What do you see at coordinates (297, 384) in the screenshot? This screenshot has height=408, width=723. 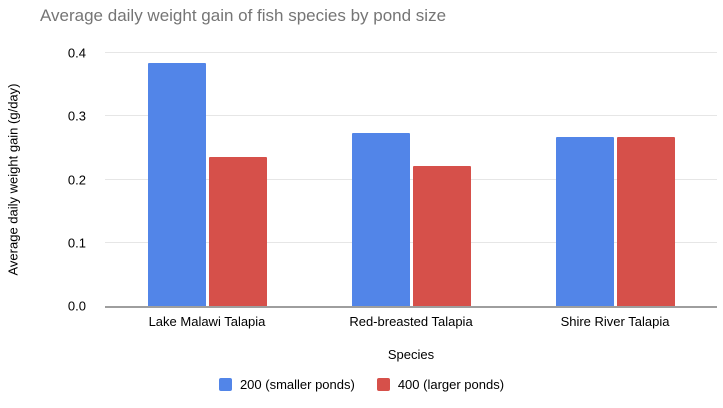 I see `legend-label: 200 (smaller ponds)` at bounding box center [297, 384].